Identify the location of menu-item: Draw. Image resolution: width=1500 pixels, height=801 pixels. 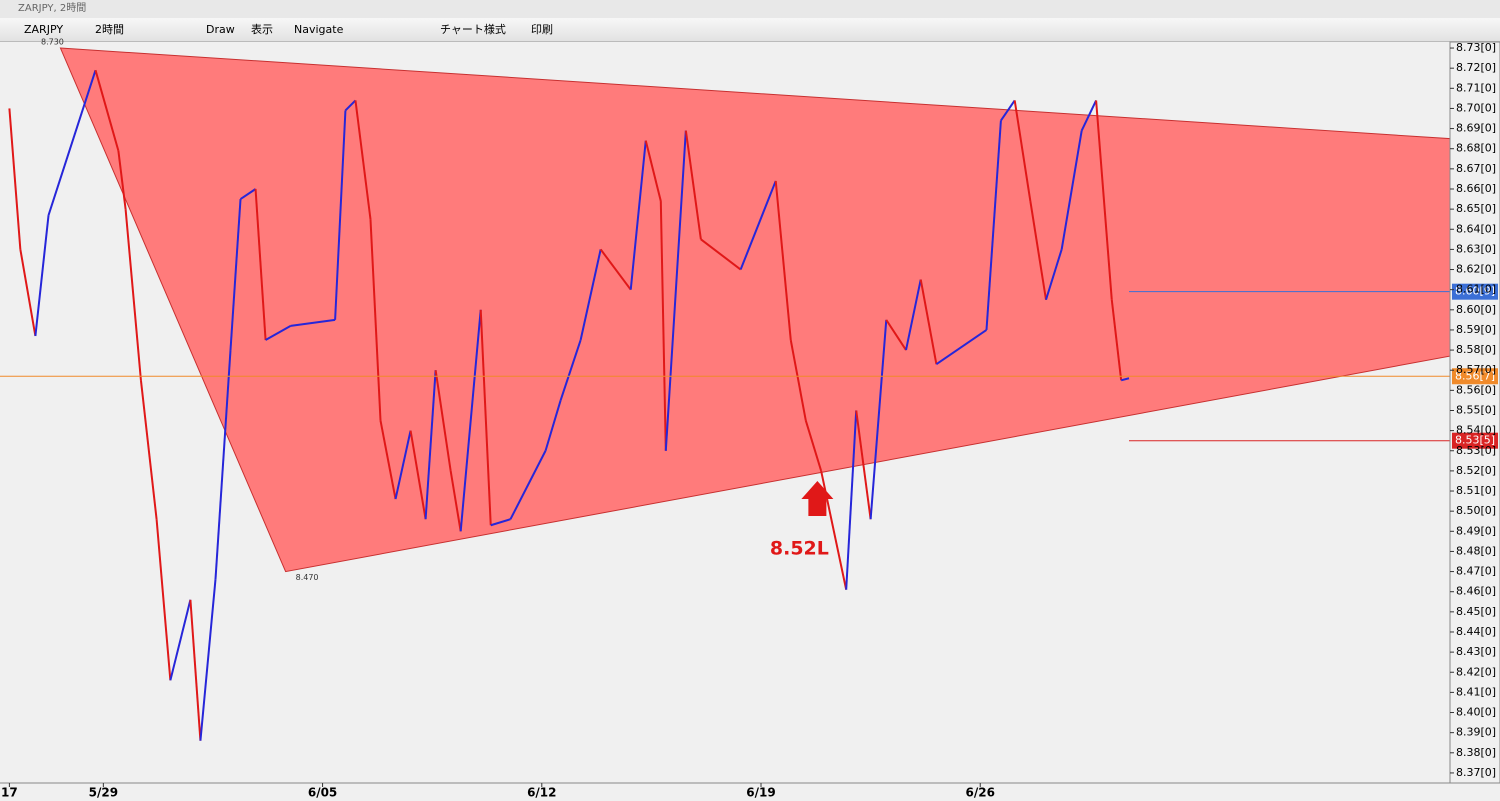
(220, 29).